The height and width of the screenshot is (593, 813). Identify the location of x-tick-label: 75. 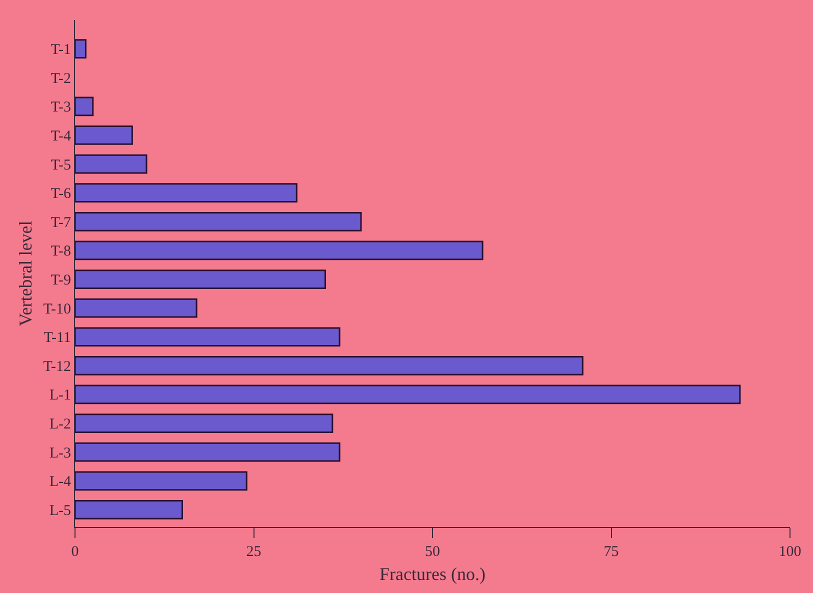
(611, 552).